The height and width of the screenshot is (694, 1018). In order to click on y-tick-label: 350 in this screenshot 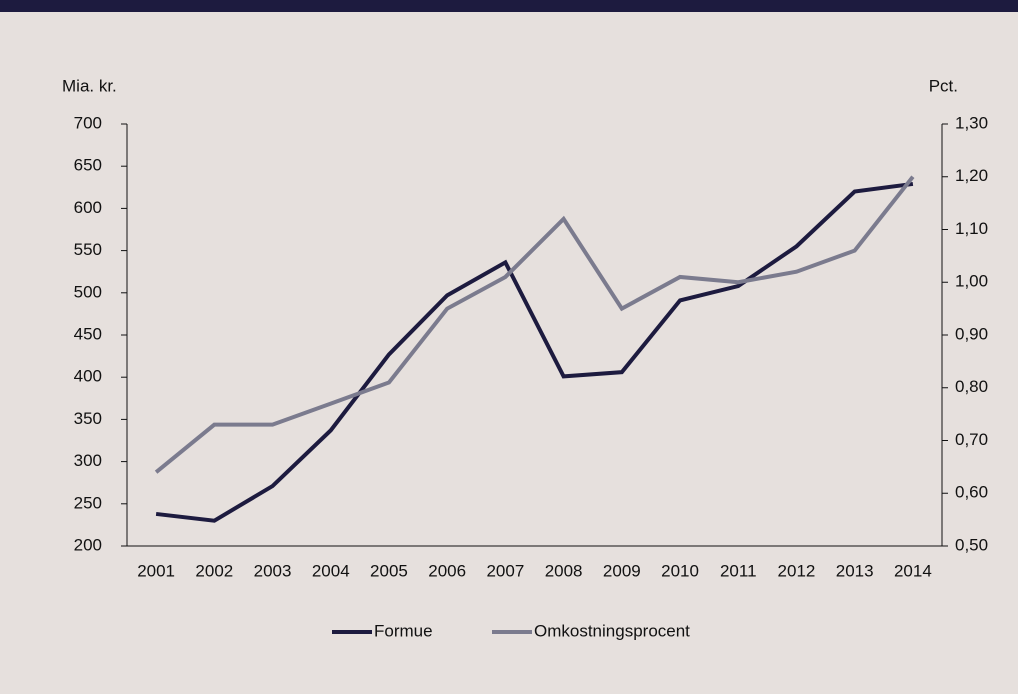, I will do `click(88, 418)`.